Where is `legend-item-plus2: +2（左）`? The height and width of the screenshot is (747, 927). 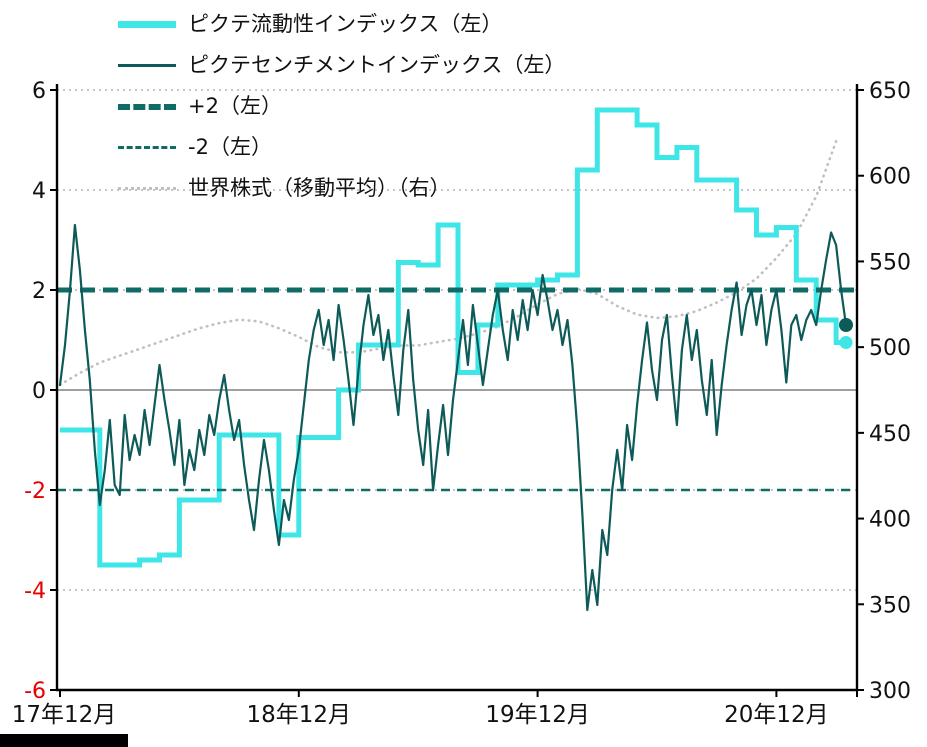
legend-item-plus2: +2（左） is located at coordinates (341, 106).